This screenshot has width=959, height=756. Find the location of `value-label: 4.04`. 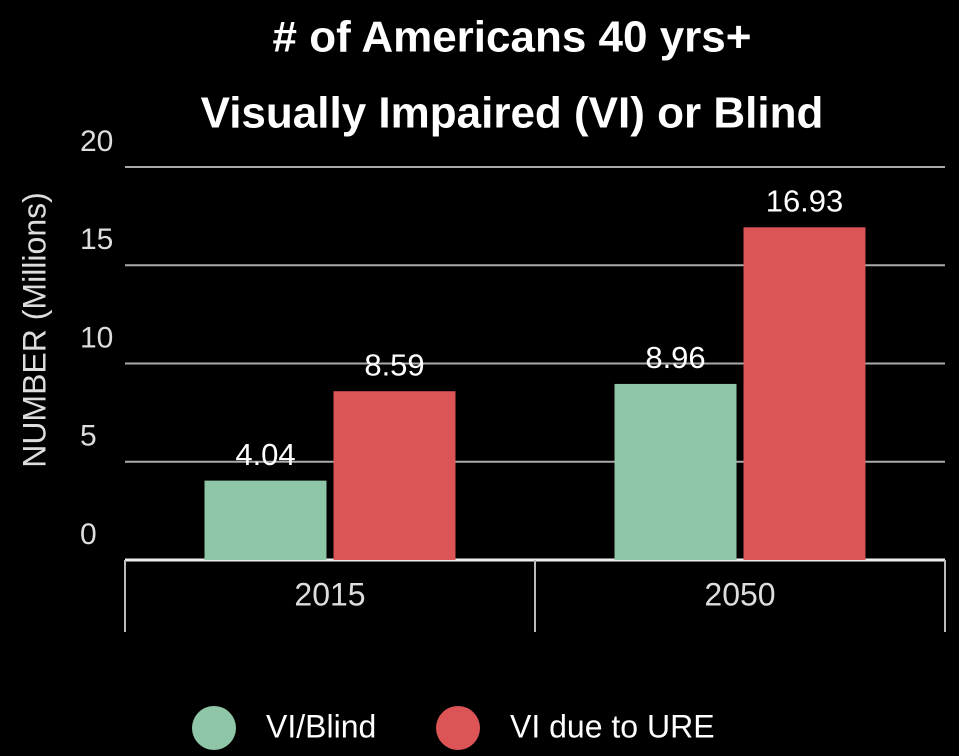

value-label: 4.04 is located at coordinates (265, 454).